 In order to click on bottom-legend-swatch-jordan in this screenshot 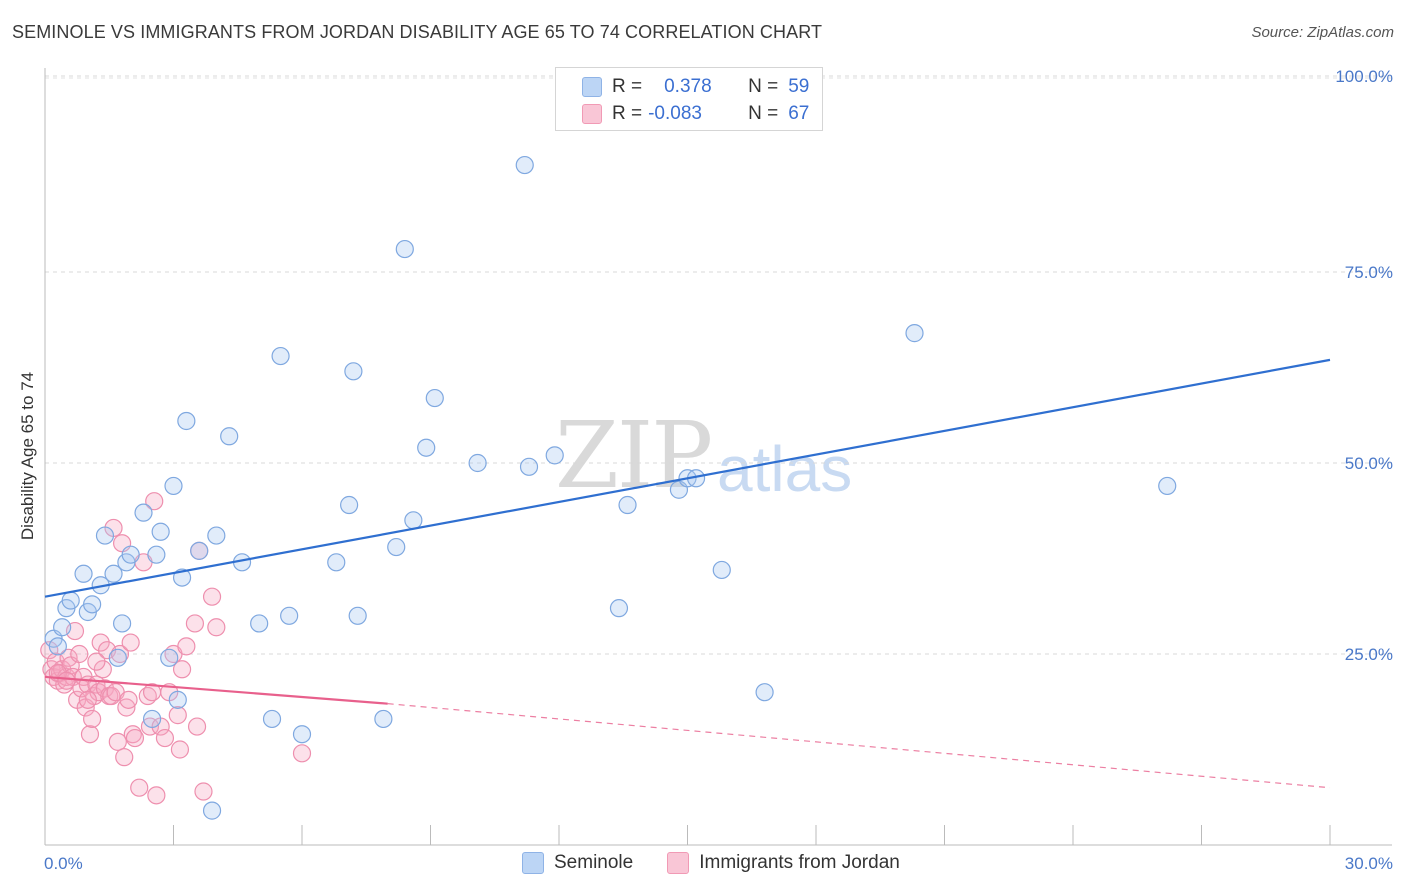, I will do `click(678, 863)`.